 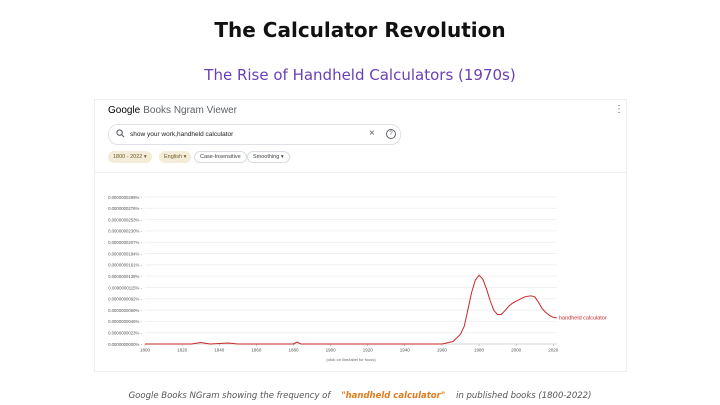 What do you see at coordinates (120, 133) in the screenshot?
I see `search-icon` at bounding box center [120, 133].